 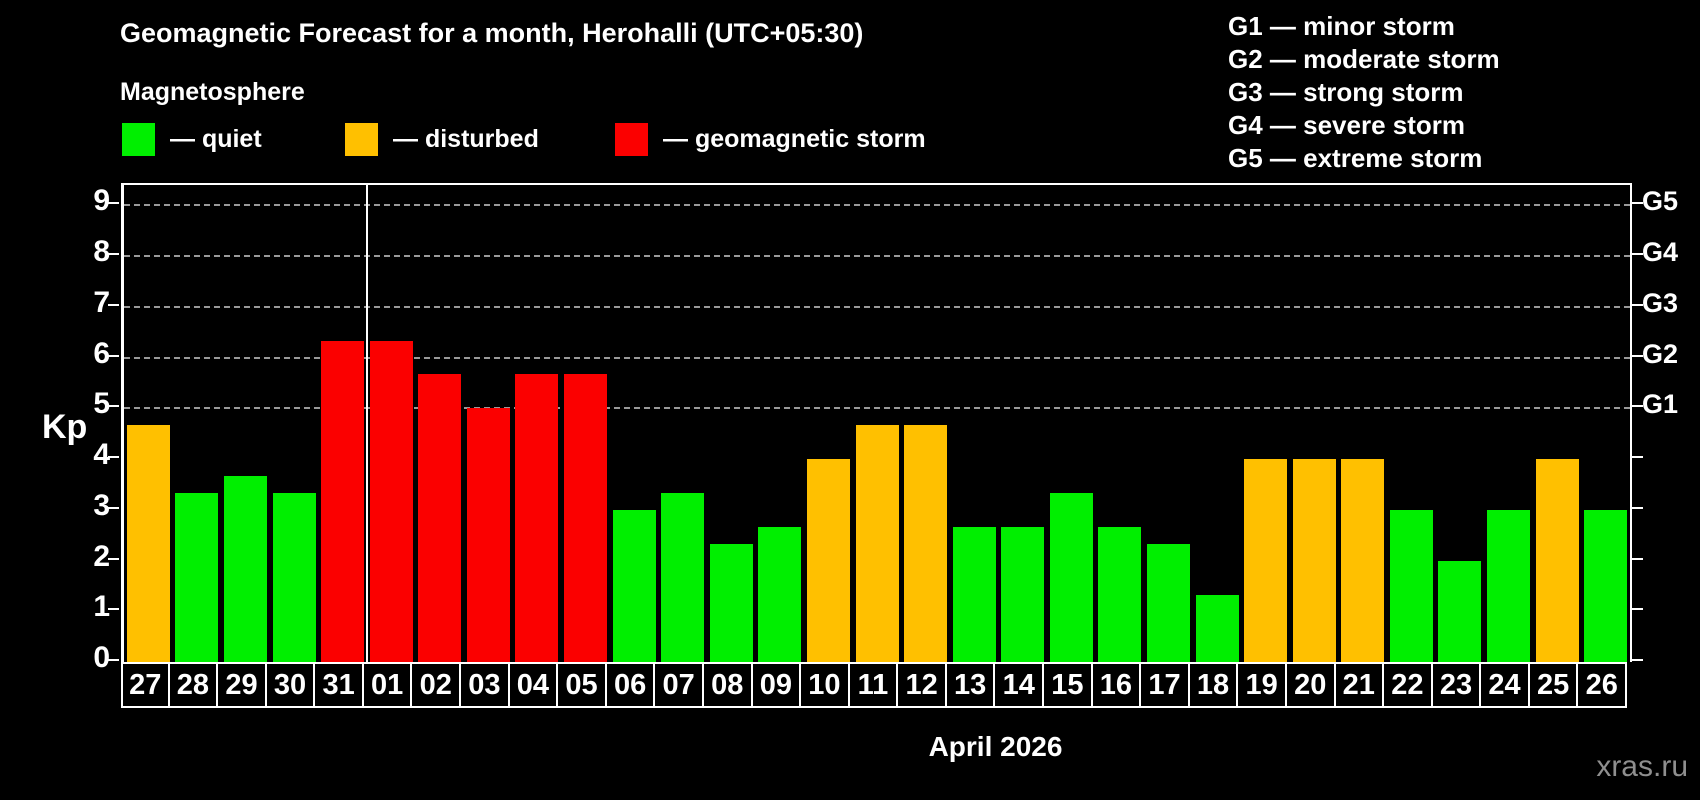 What do you see at coordinates (1116, 685) in the screenshot?
I see `day-label-16: 16` at bounding box center [1116, 685].